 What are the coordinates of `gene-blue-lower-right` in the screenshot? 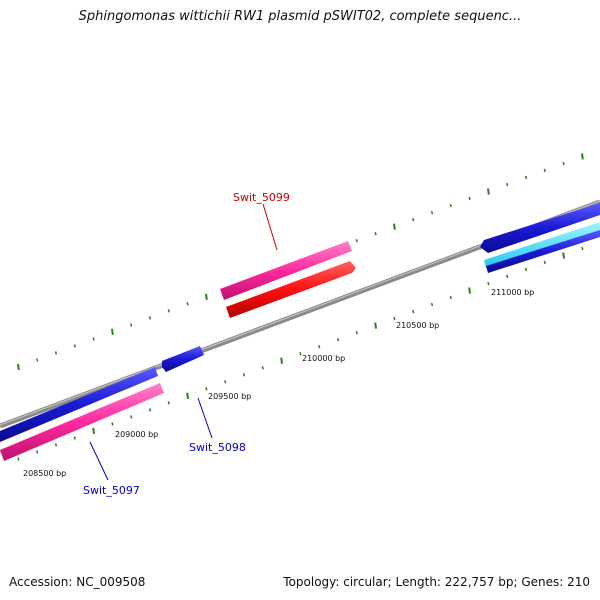 It's located at (543, 251).